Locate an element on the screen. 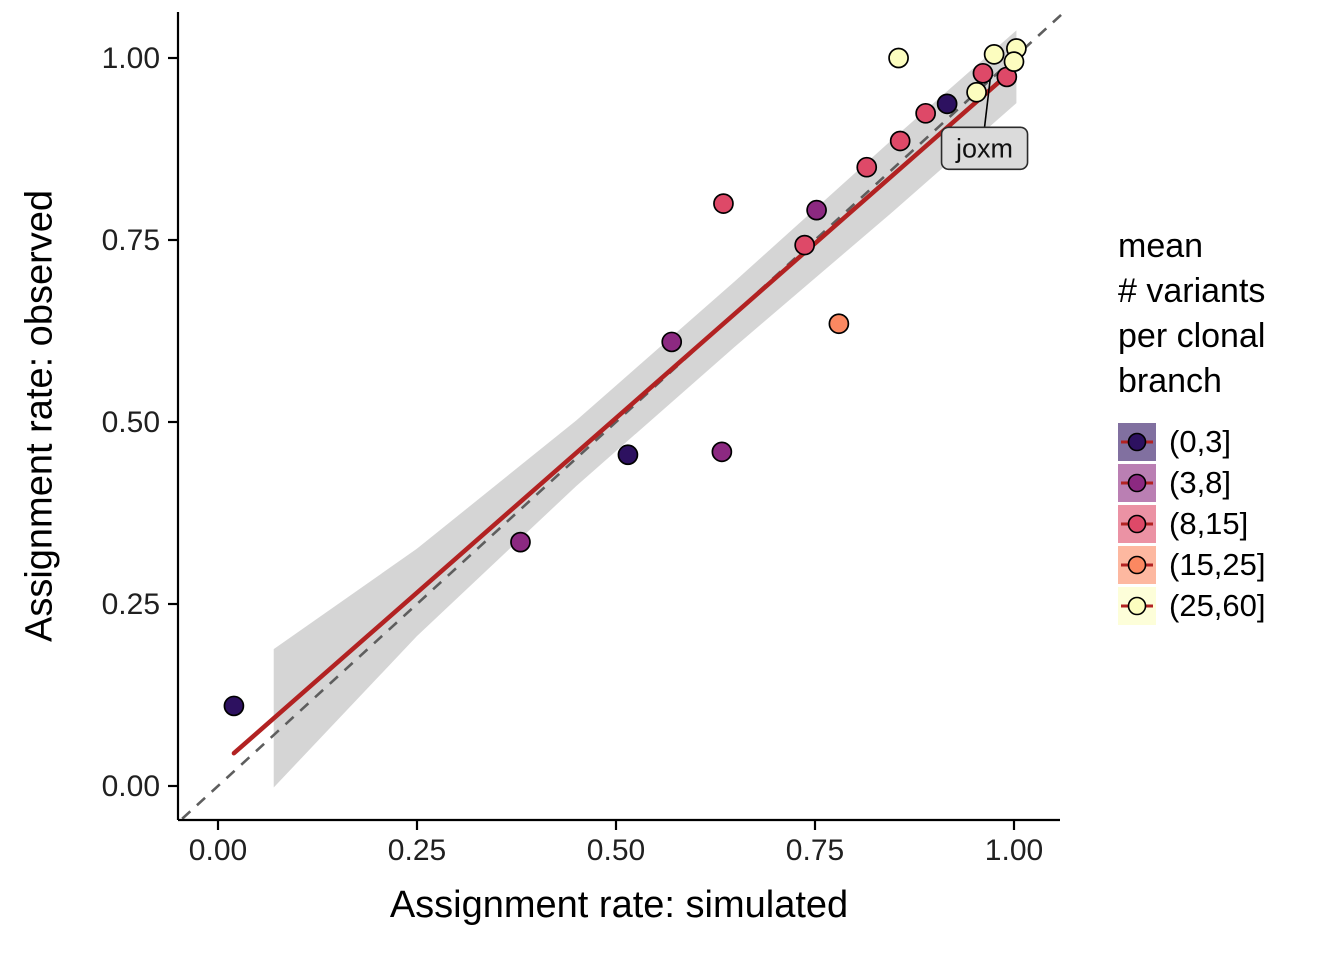  x-tick-label: 0.50 is located at coordinates (616, 850).